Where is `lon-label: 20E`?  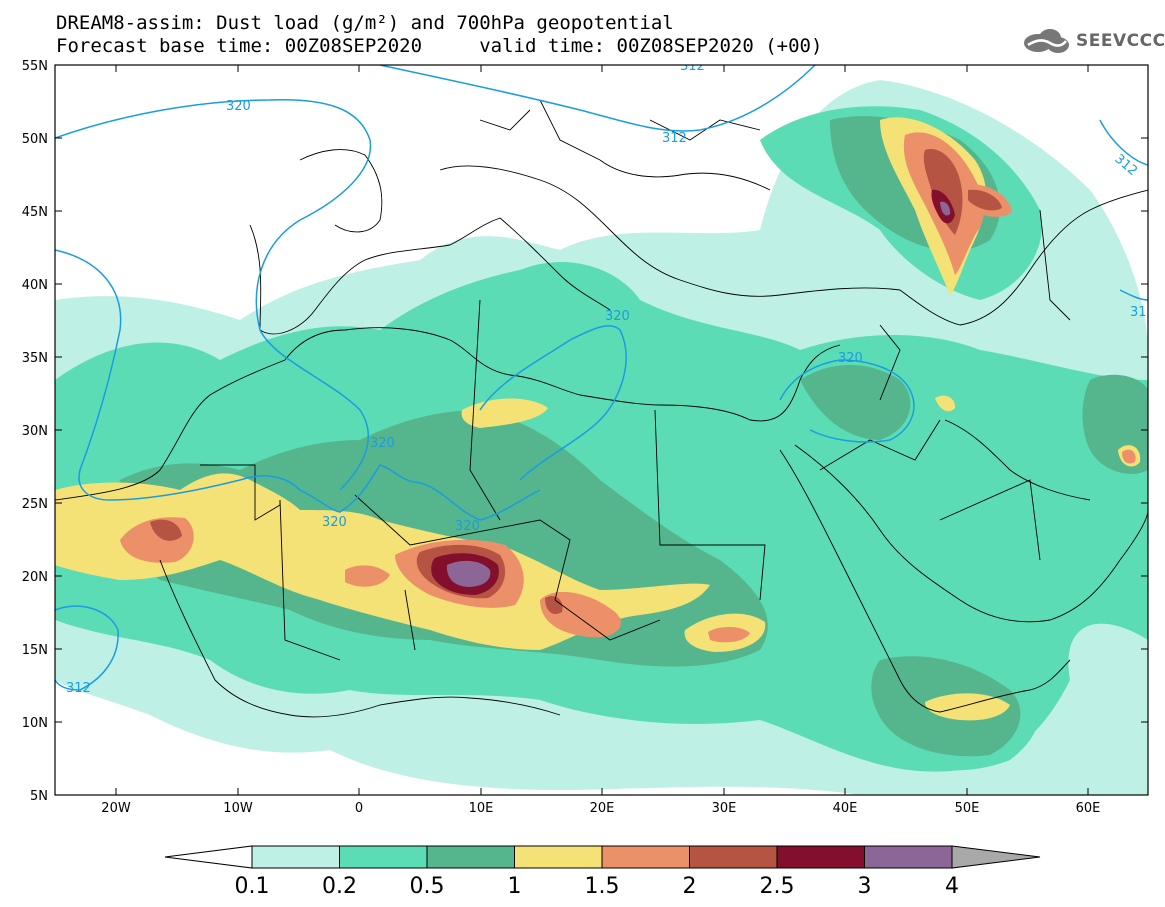
lon-label: 20E is located at coordinates (602, 808).